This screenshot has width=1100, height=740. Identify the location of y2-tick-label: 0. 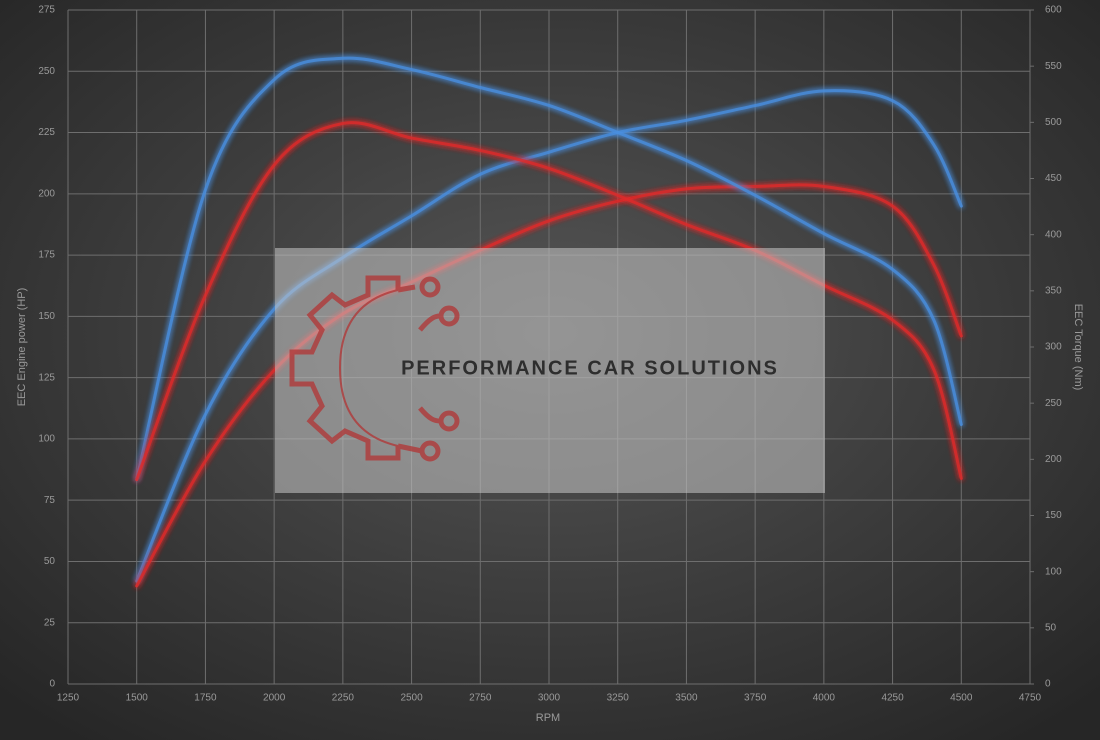
(1048, 684).